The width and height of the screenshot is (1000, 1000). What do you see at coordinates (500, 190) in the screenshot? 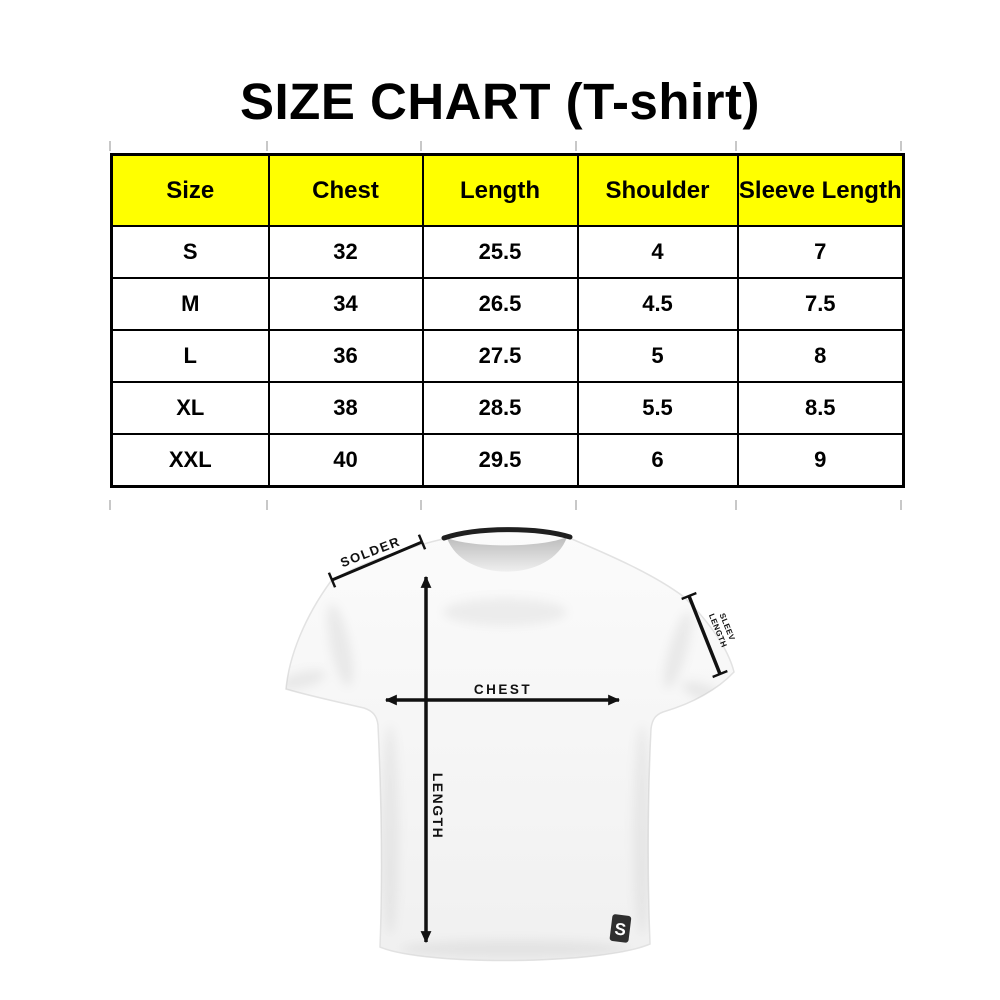
I see `column-header-length: Length` at bounding box center [500, 190].